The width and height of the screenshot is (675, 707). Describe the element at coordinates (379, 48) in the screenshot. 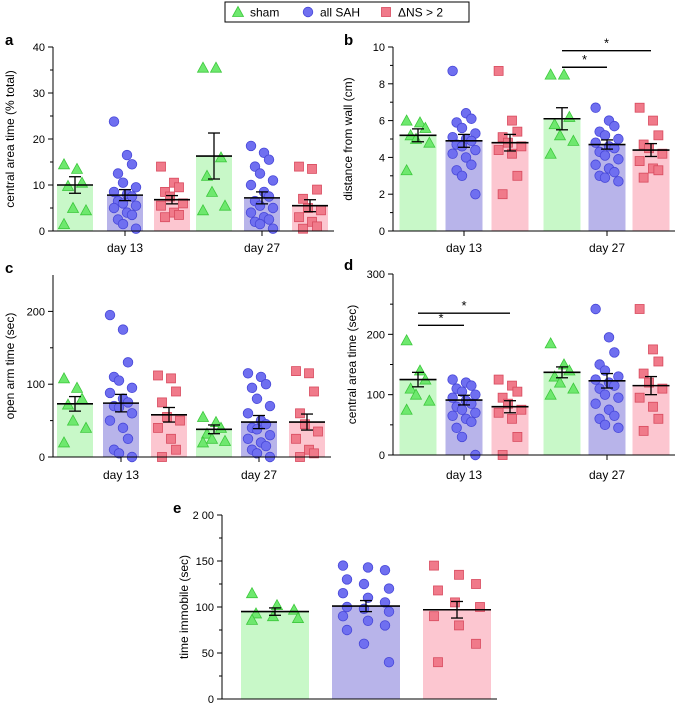

I see `panel-b-ytick-label: 10` at that location.